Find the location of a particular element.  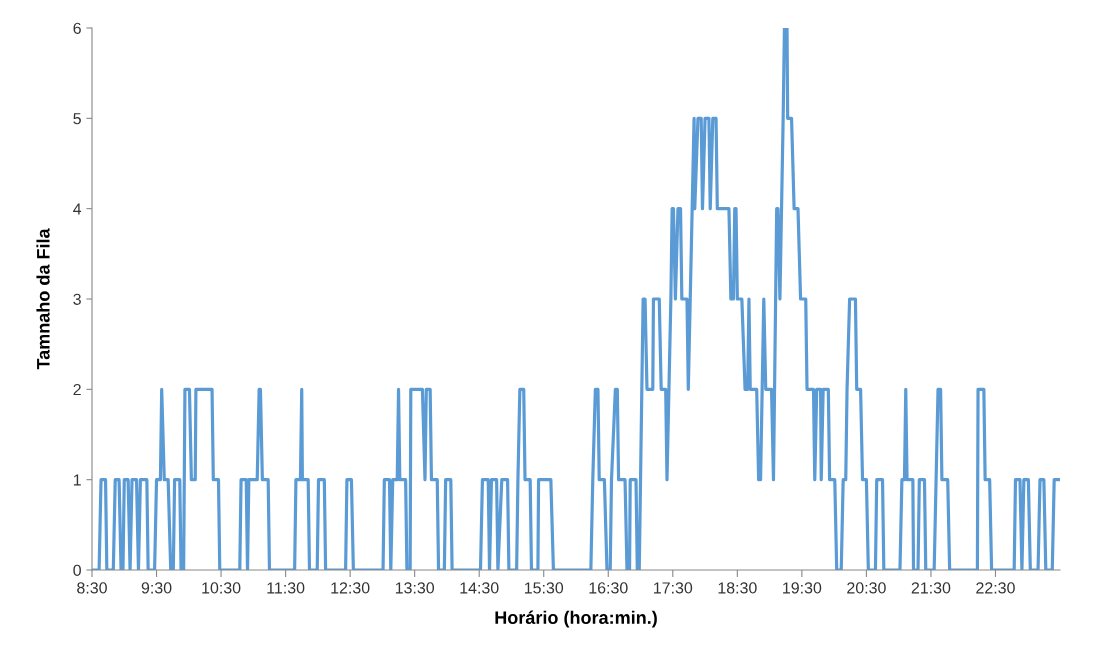

x-tick-label: 8:30 is located at coordinates (92, 588).